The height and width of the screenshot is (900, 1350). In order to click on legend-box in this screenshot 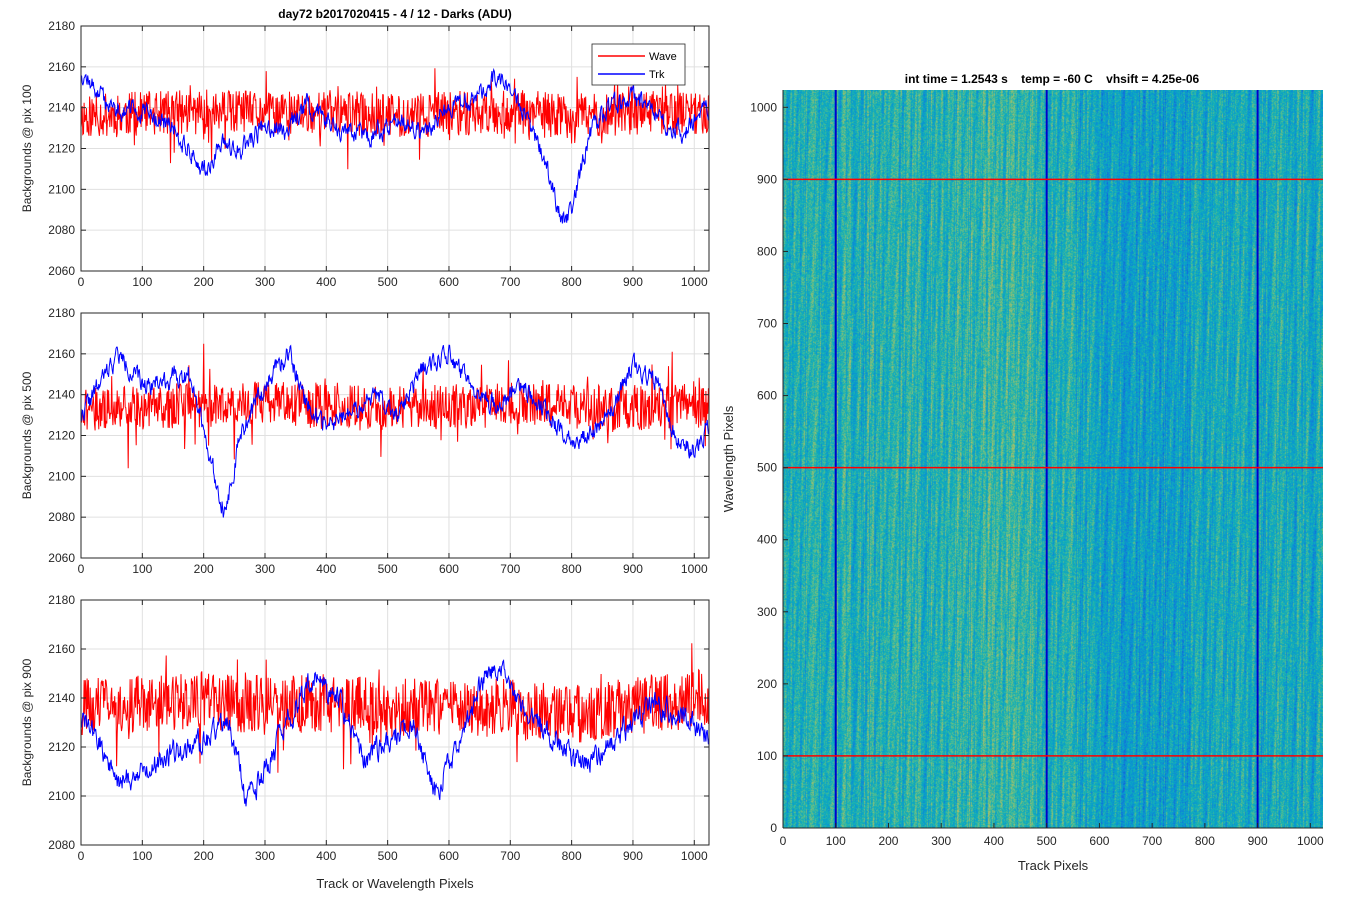, I will do `click(638, 64)`.